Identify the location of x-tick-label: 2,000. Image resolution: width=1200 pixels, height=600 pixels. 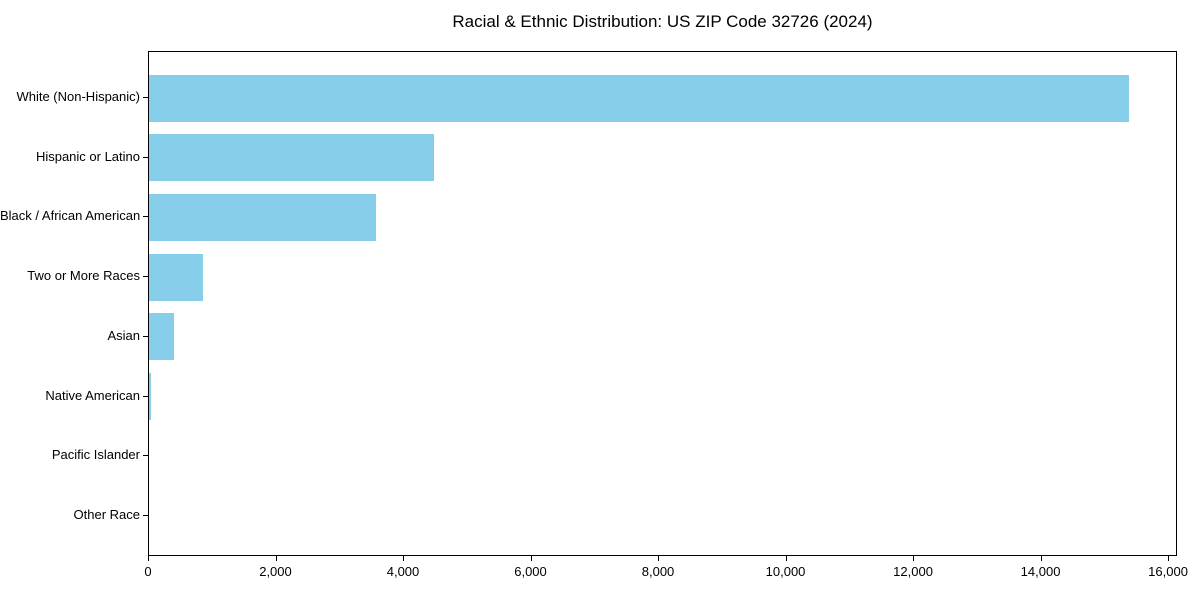
(275, 571).